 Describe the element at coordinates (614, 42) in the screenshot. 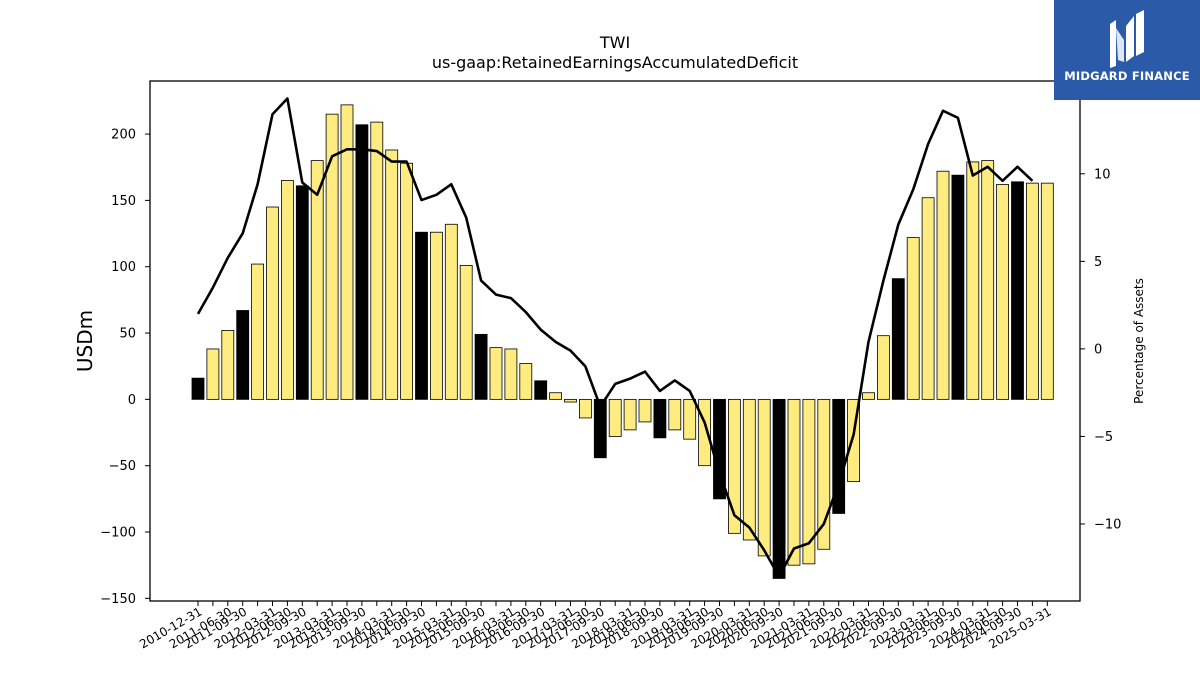

I see `chart-title: TWI` at that location.